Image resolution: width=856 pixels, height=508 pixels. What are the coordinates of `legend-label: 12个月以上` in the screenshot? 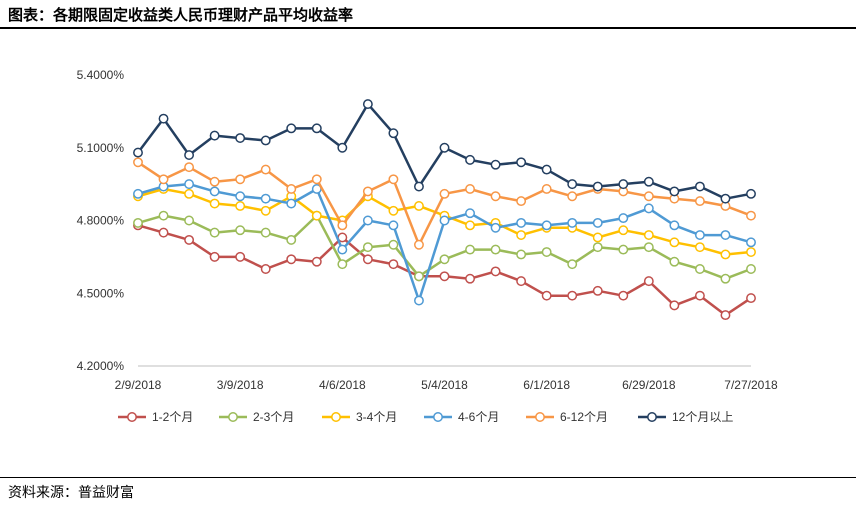 It's located at (702, 417).